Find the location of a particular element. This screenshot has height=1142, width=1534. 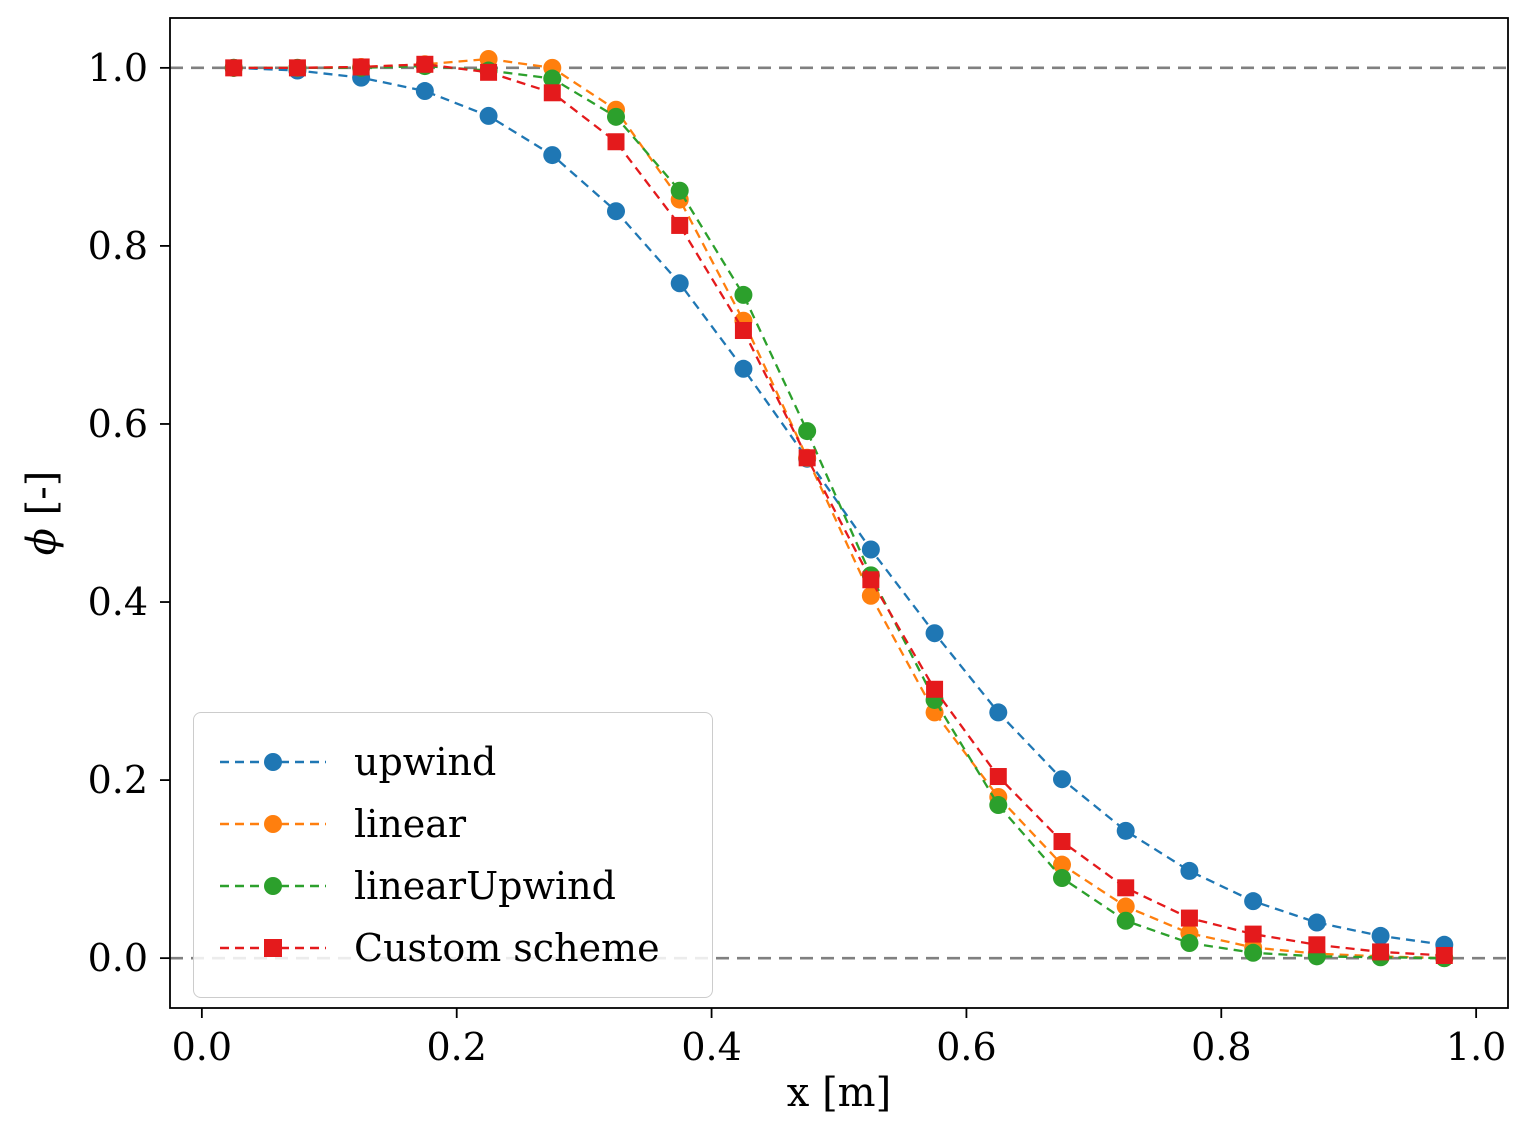

x-tick-label: 0.6 is located at coordinates (966, 1047).